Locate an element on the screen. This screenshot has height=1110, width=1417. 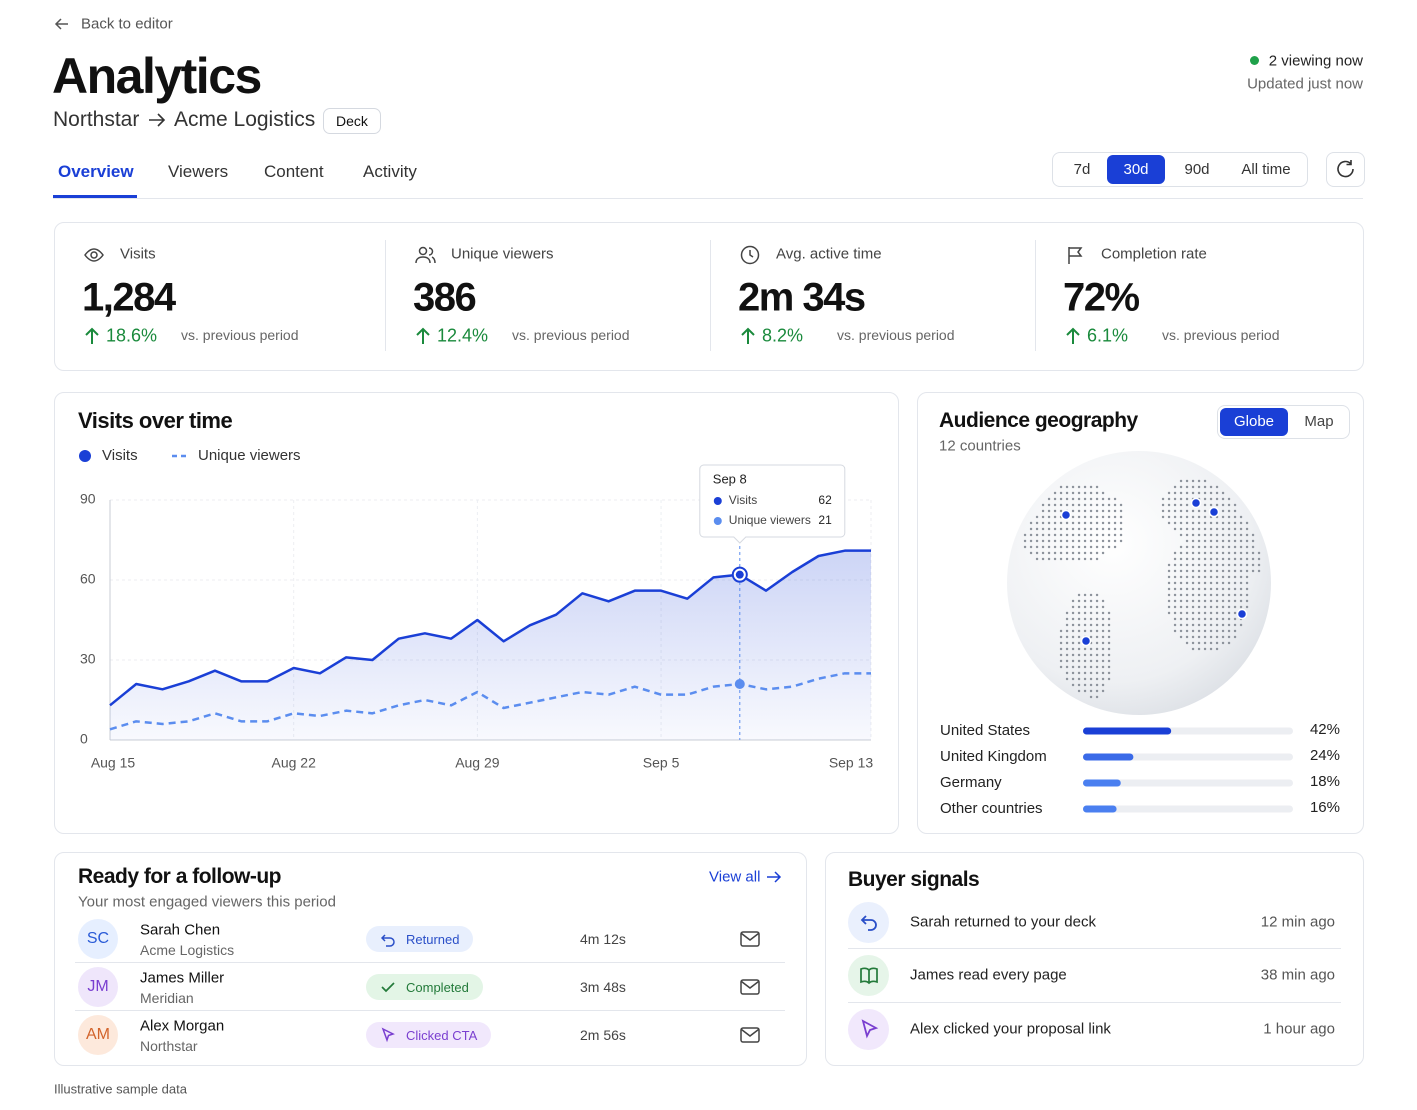
page-title: Analytics is located at coordinates (157, 76).